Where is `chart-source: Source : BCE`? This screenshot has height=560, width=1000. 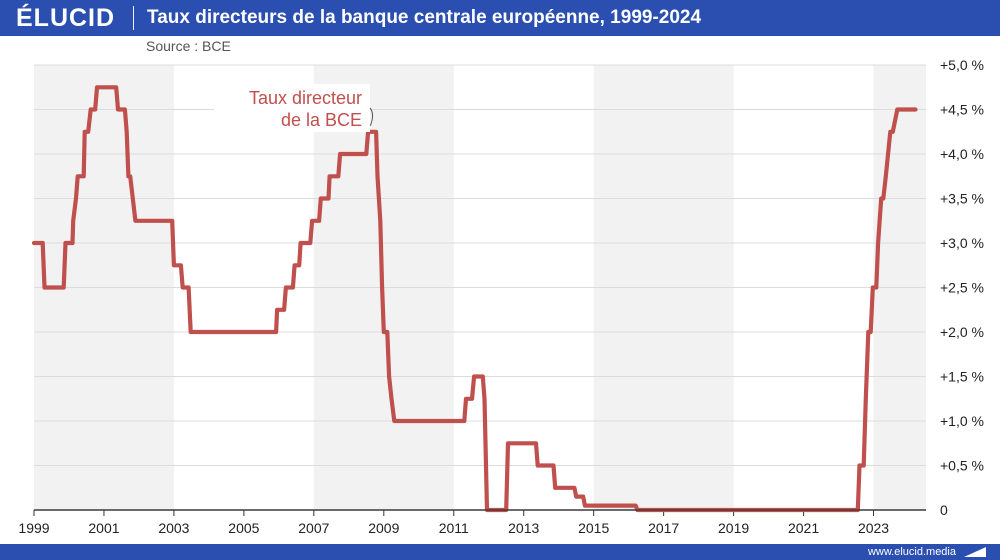 chart-source: Source : BCE is located at coordinates (188, 46).